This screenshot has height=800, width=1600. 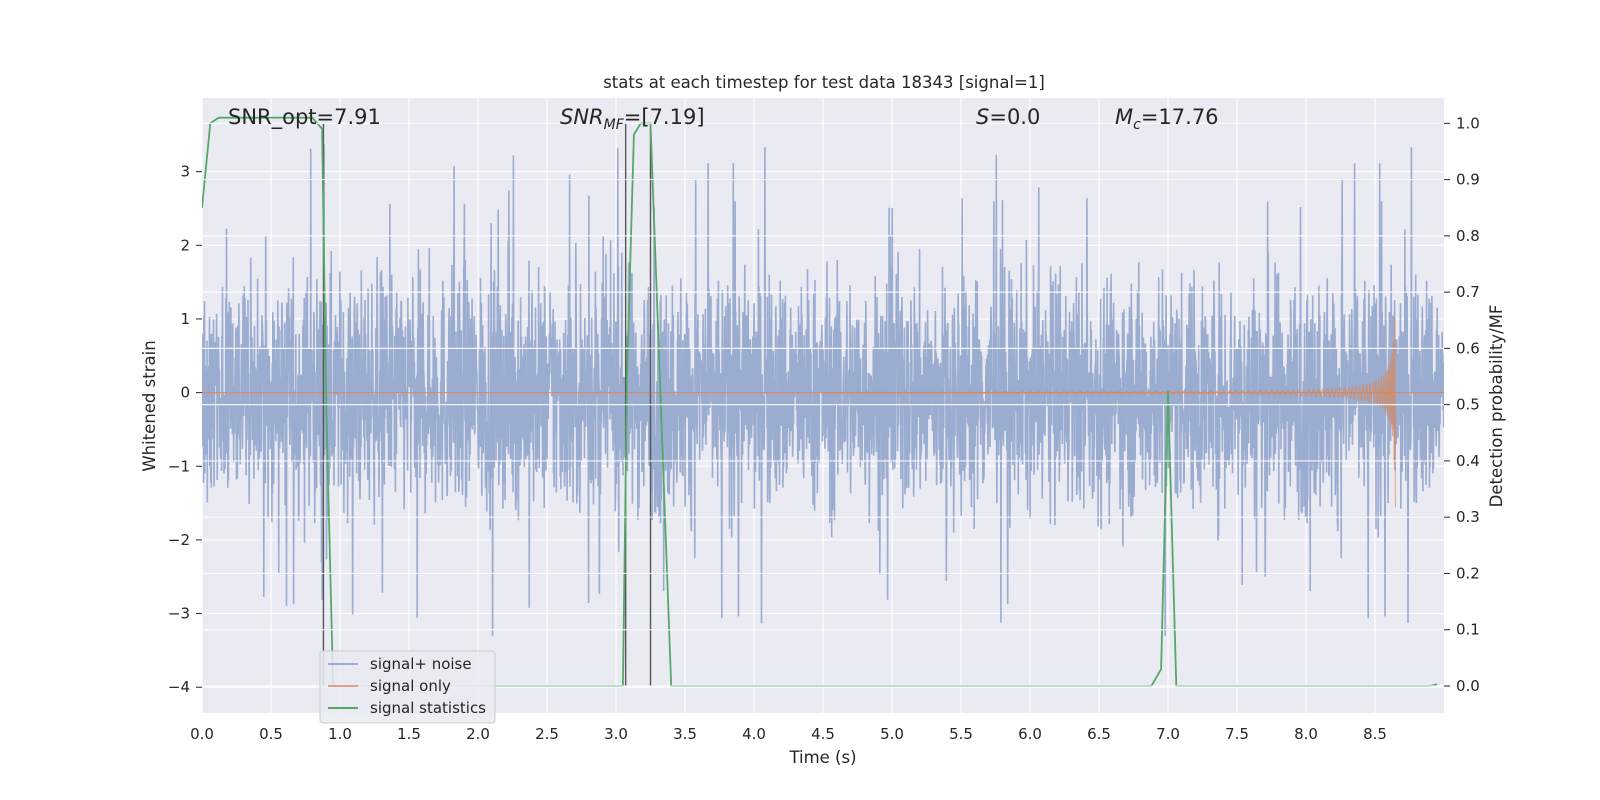 What do you see at coordinates (1468, 180) in the screenshot?
I see `y-right-tick-label: 0.9` at bounding box center [1468, 180].